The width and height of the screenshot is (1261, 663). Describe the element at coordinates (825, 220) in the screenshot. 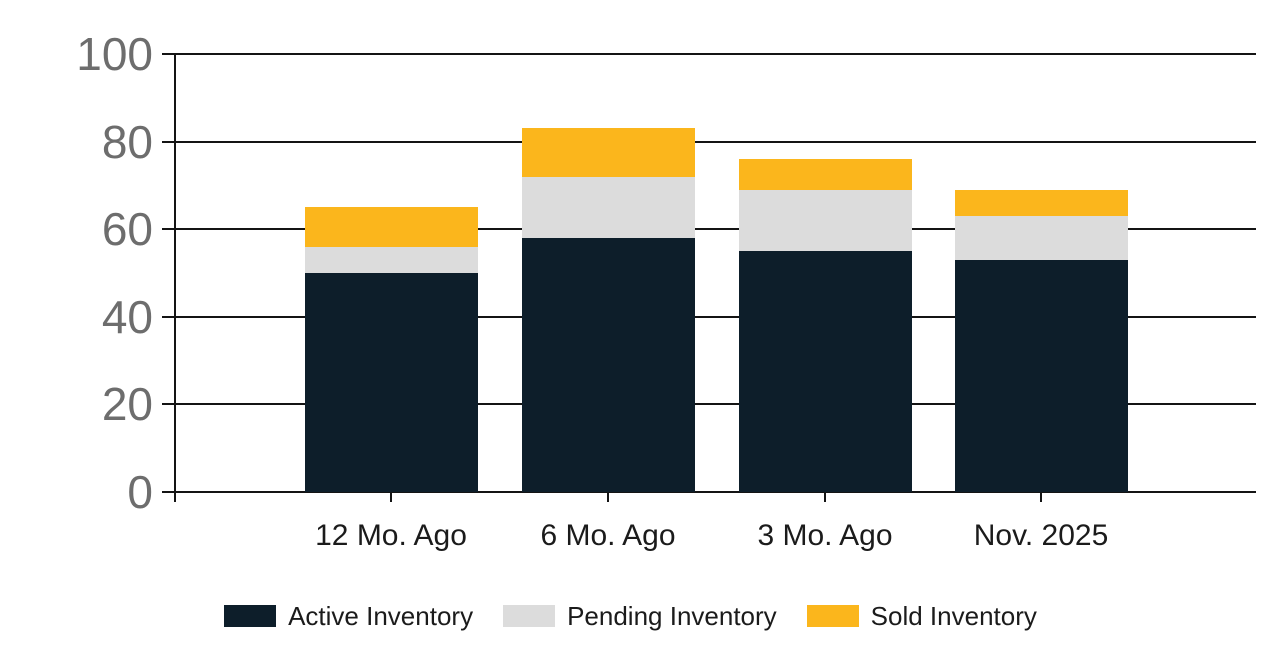

I see `bar-segment-pending-inventory-3-mo-ago` at that location.